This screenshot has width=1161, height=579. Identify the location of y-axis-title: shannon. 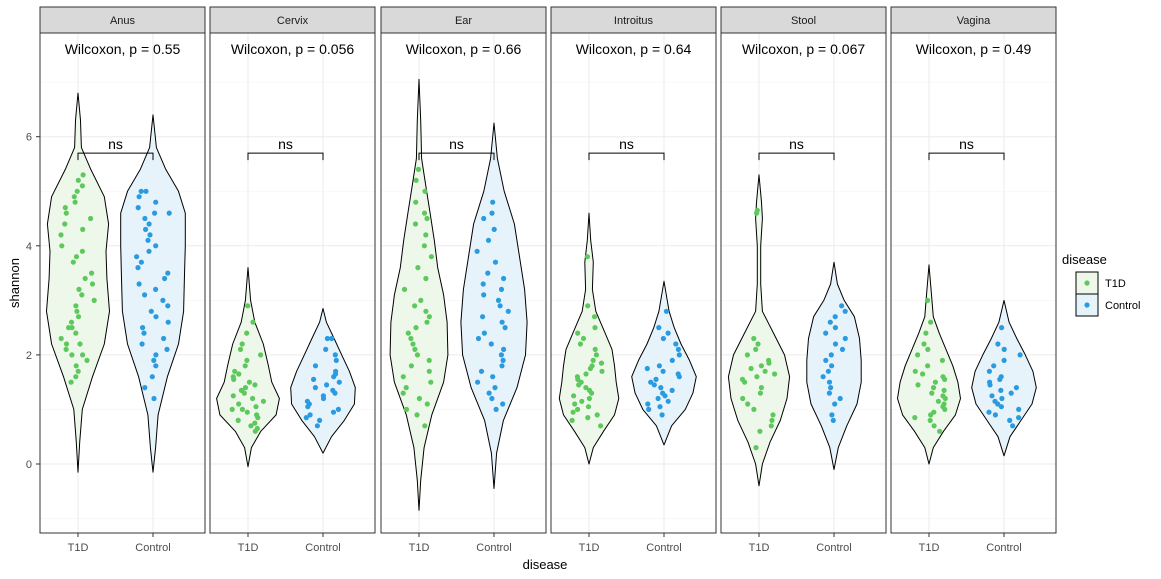
(14, 283).